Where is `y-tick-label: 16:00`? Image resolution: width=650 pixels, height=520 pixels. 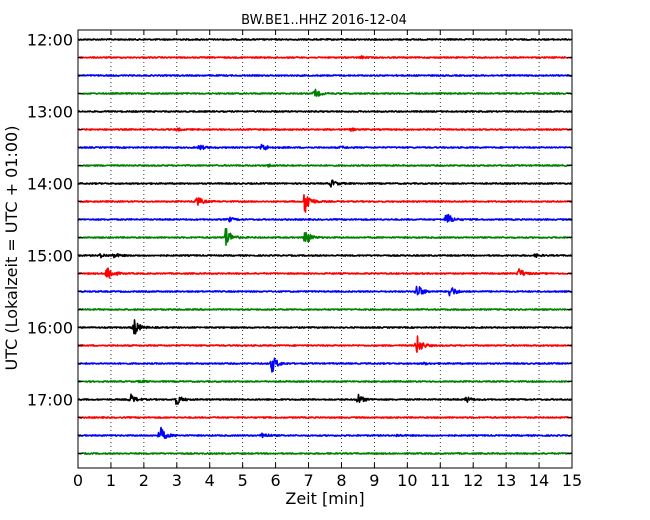
y-tick-label: 16:00 is located at coordinates (50, 328).